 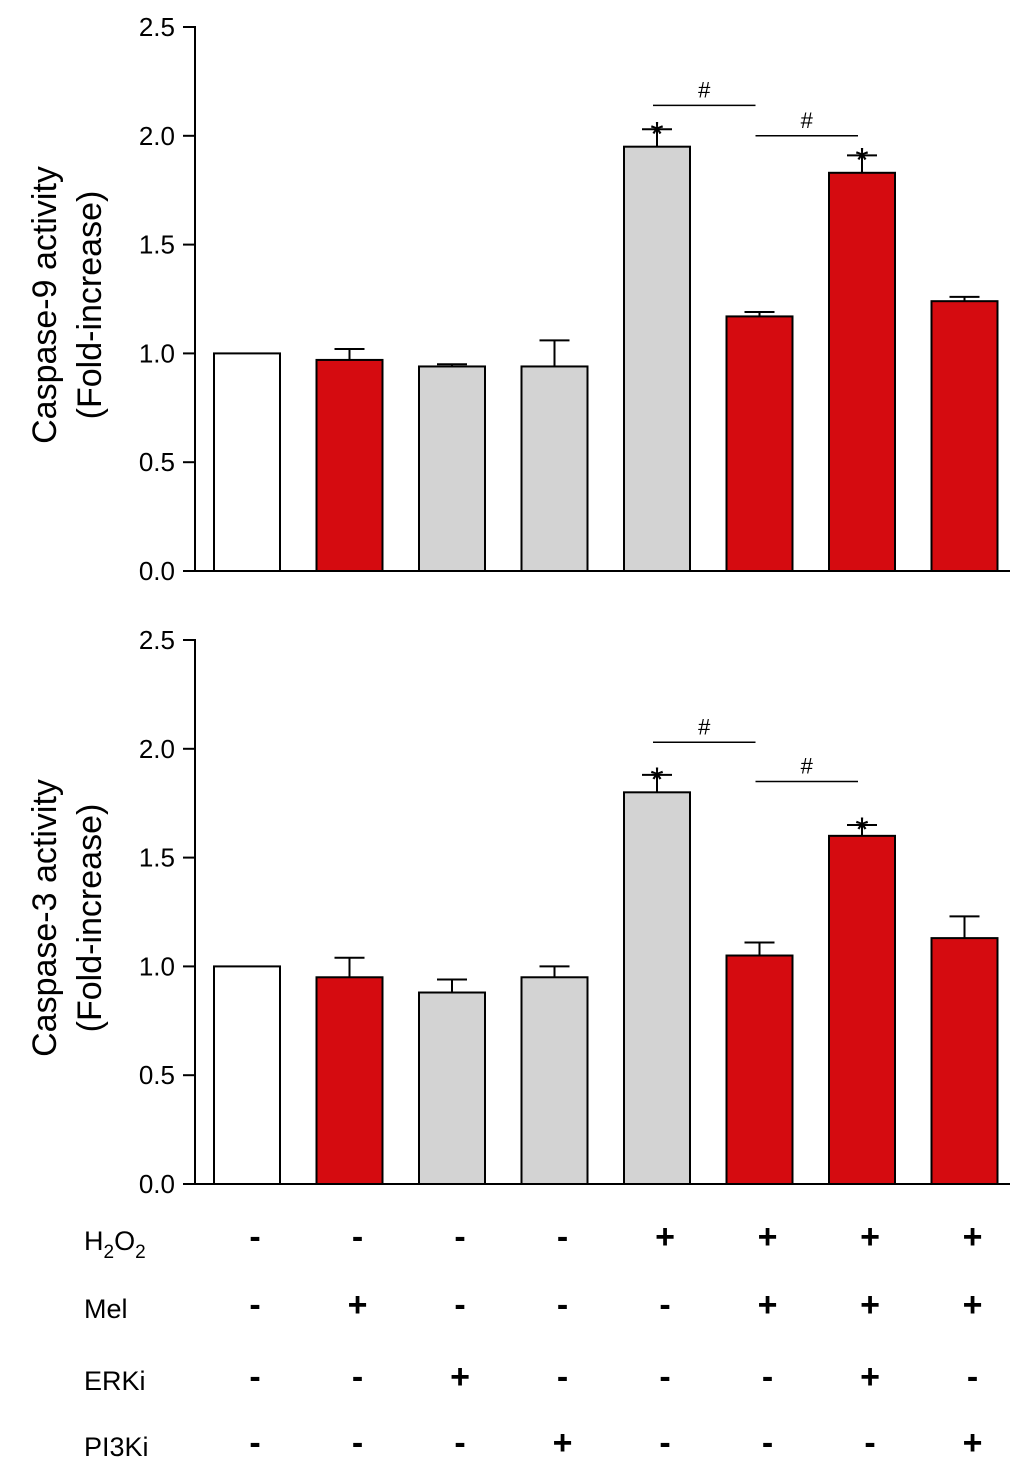 I want to click on treatment-label: Mel, so click(x=106, y=1309).